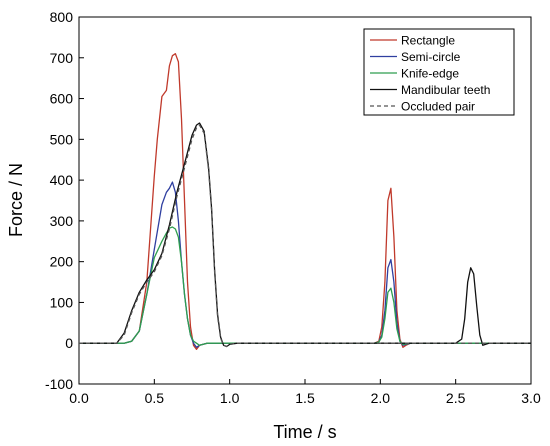 This screenshot has width=550, height=446. What do you see at coordinates (69, 343) in the screenshot?
I see `y-tick-label: 0` at bounding box center [69, 343].